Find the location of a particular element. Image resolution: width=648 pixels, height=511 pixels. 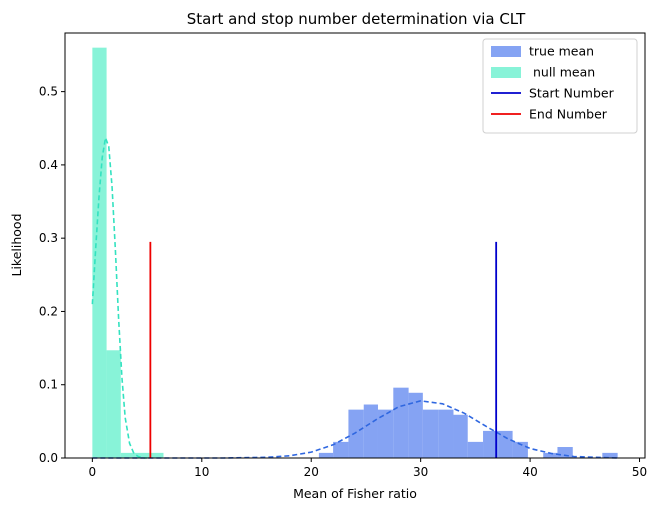

legend-box is located at coordinates (560, 86).